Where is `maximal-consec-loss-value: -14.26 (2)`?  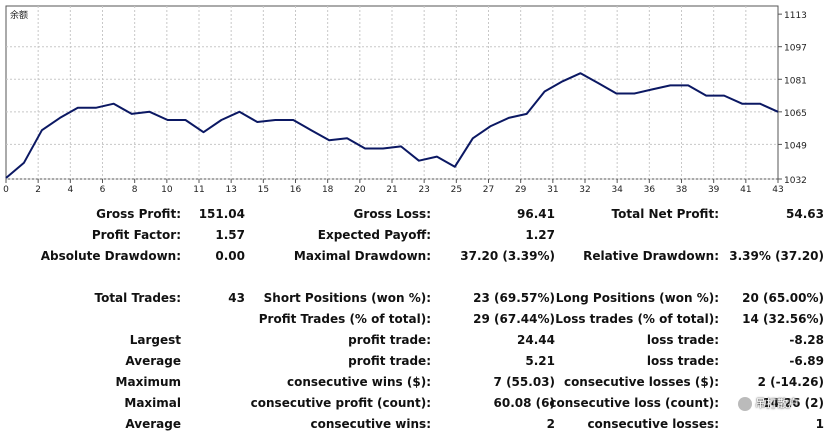 maximal-consec-loss-value: -14.26 (2) is located at coordinates (790, 403).